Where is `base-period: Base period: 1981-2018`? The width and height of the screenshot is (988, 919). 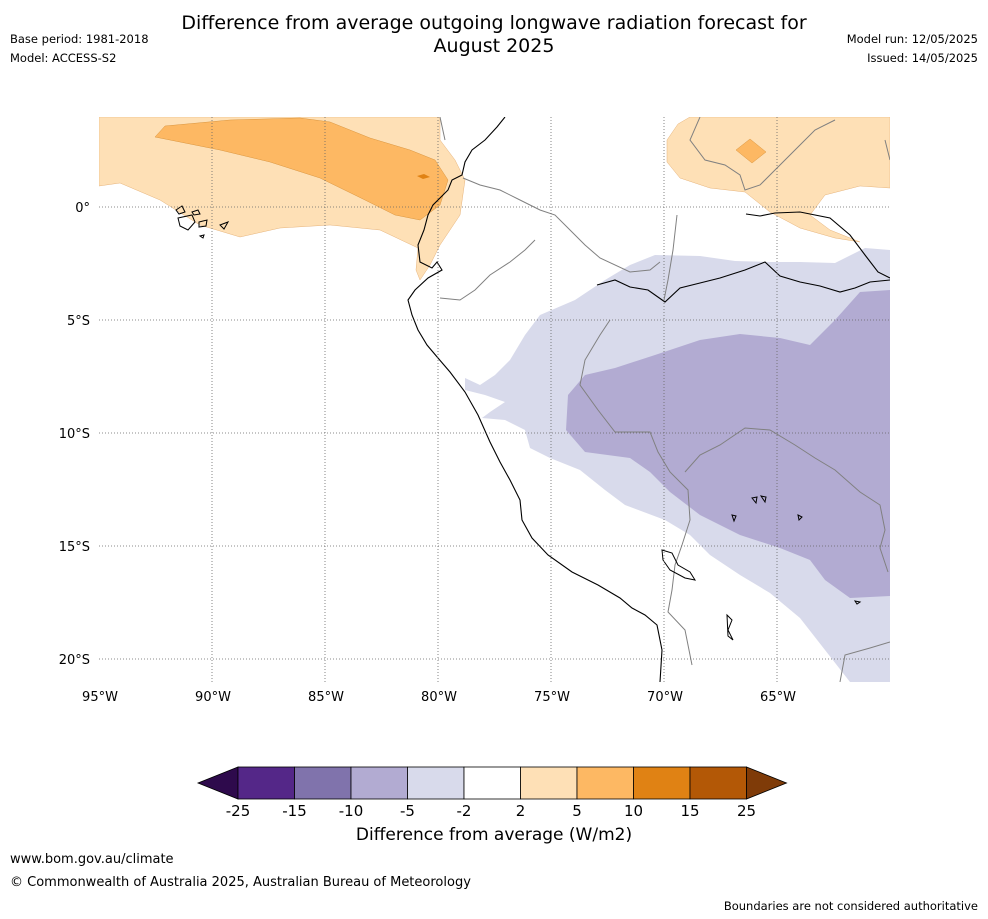
base-period: Base period: 1981-2018 is located at coordinates (79, 39).